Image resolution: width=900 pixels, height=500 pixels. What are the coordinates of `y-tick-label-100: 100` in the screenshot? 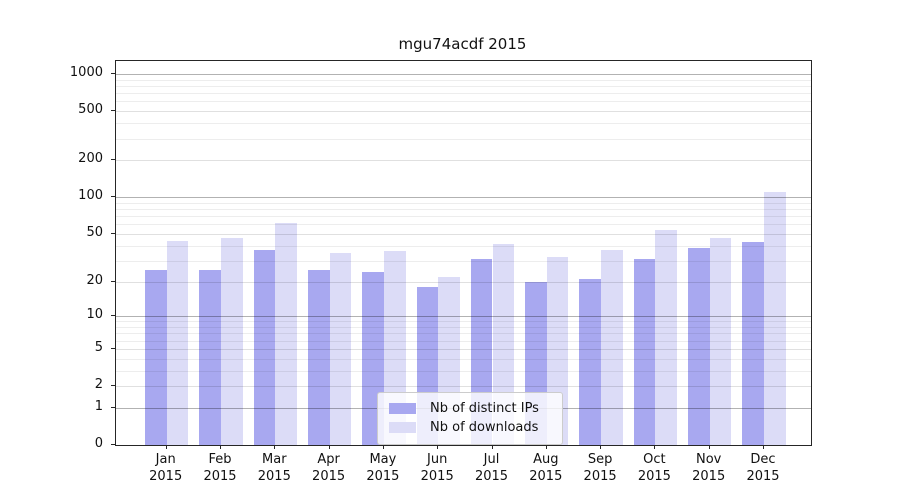 It's located at (90, 196).